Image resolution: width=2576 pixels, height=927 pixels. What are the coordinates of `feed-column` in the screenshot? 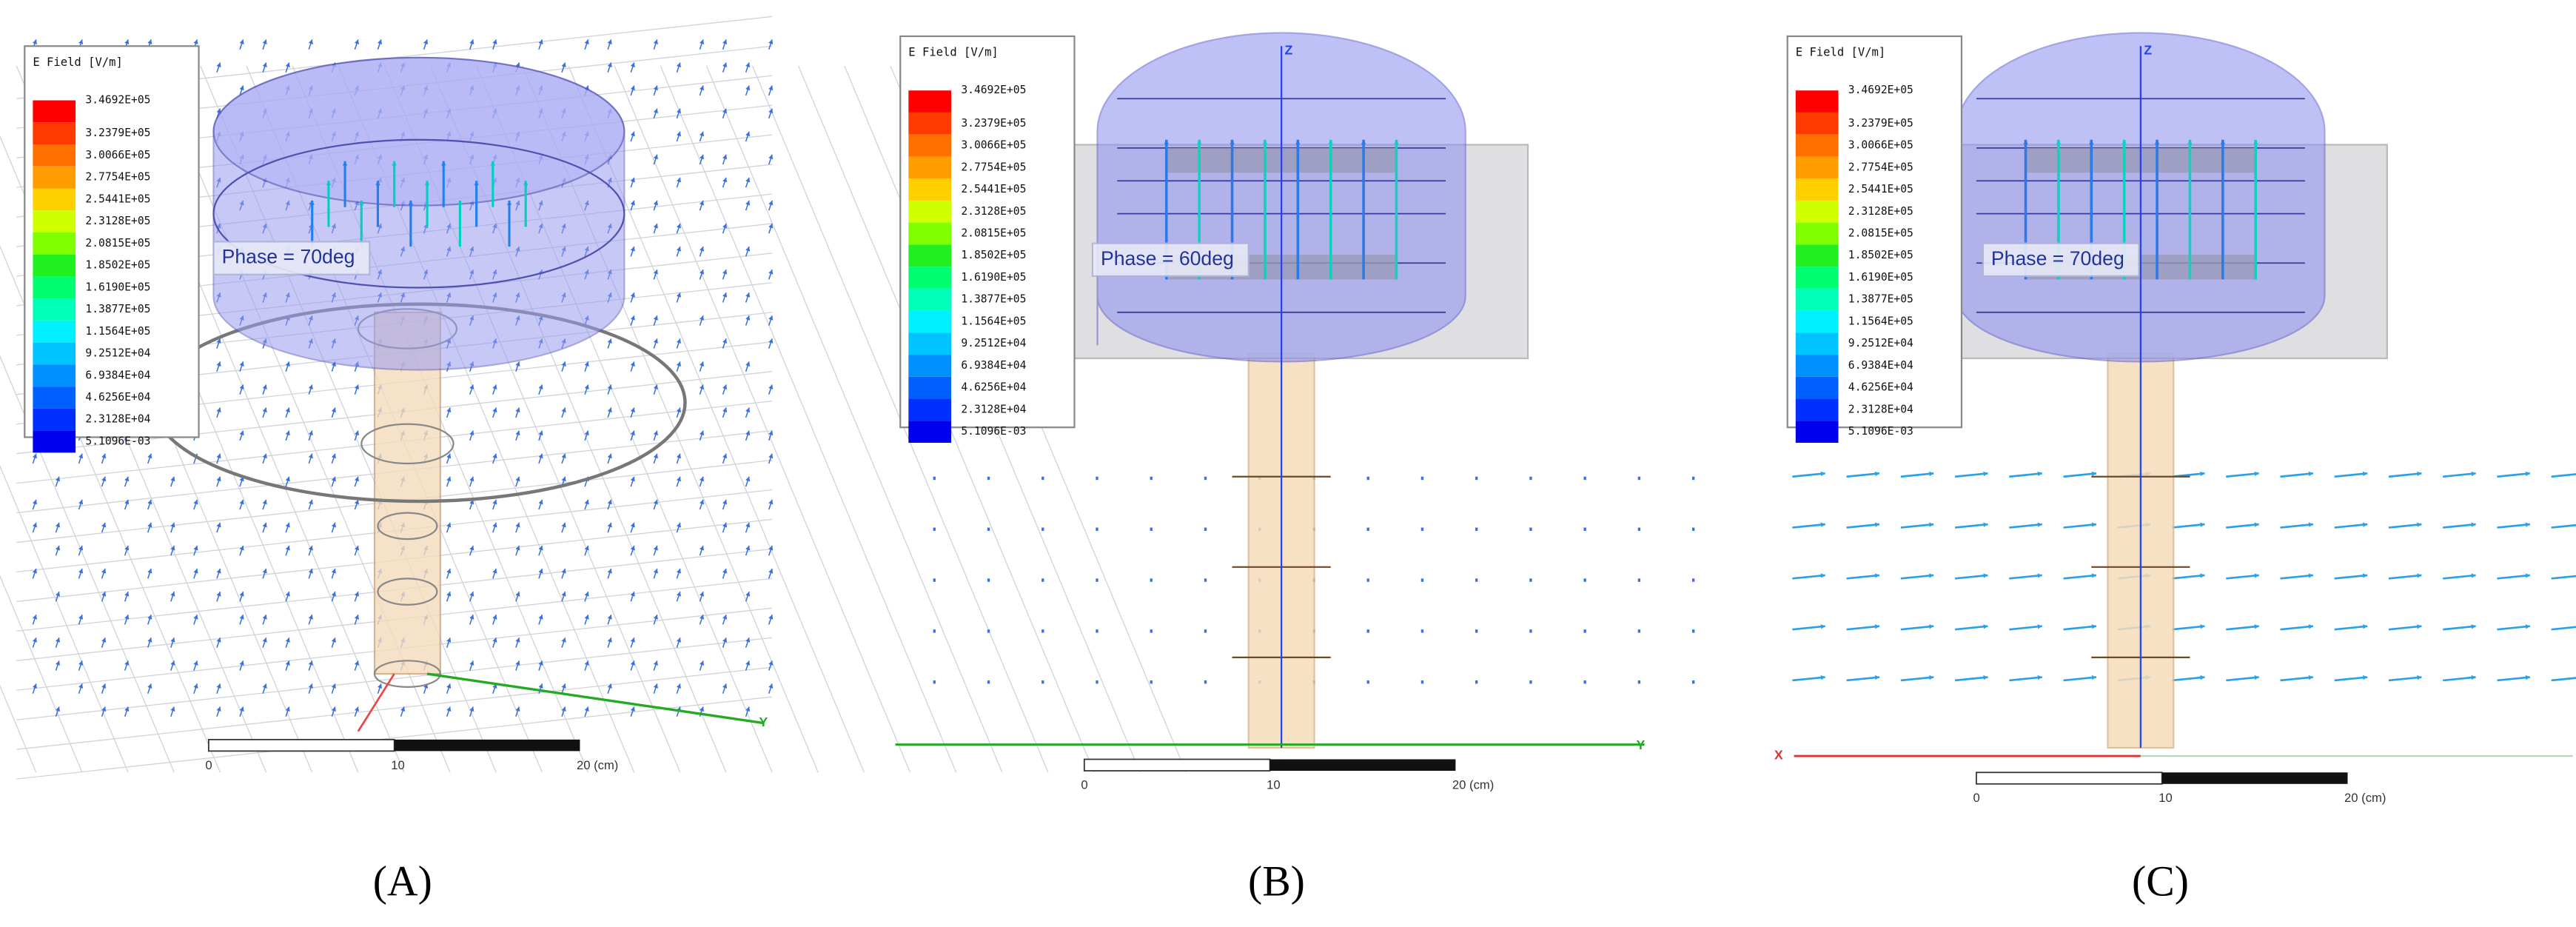 It's located at (407, 493).